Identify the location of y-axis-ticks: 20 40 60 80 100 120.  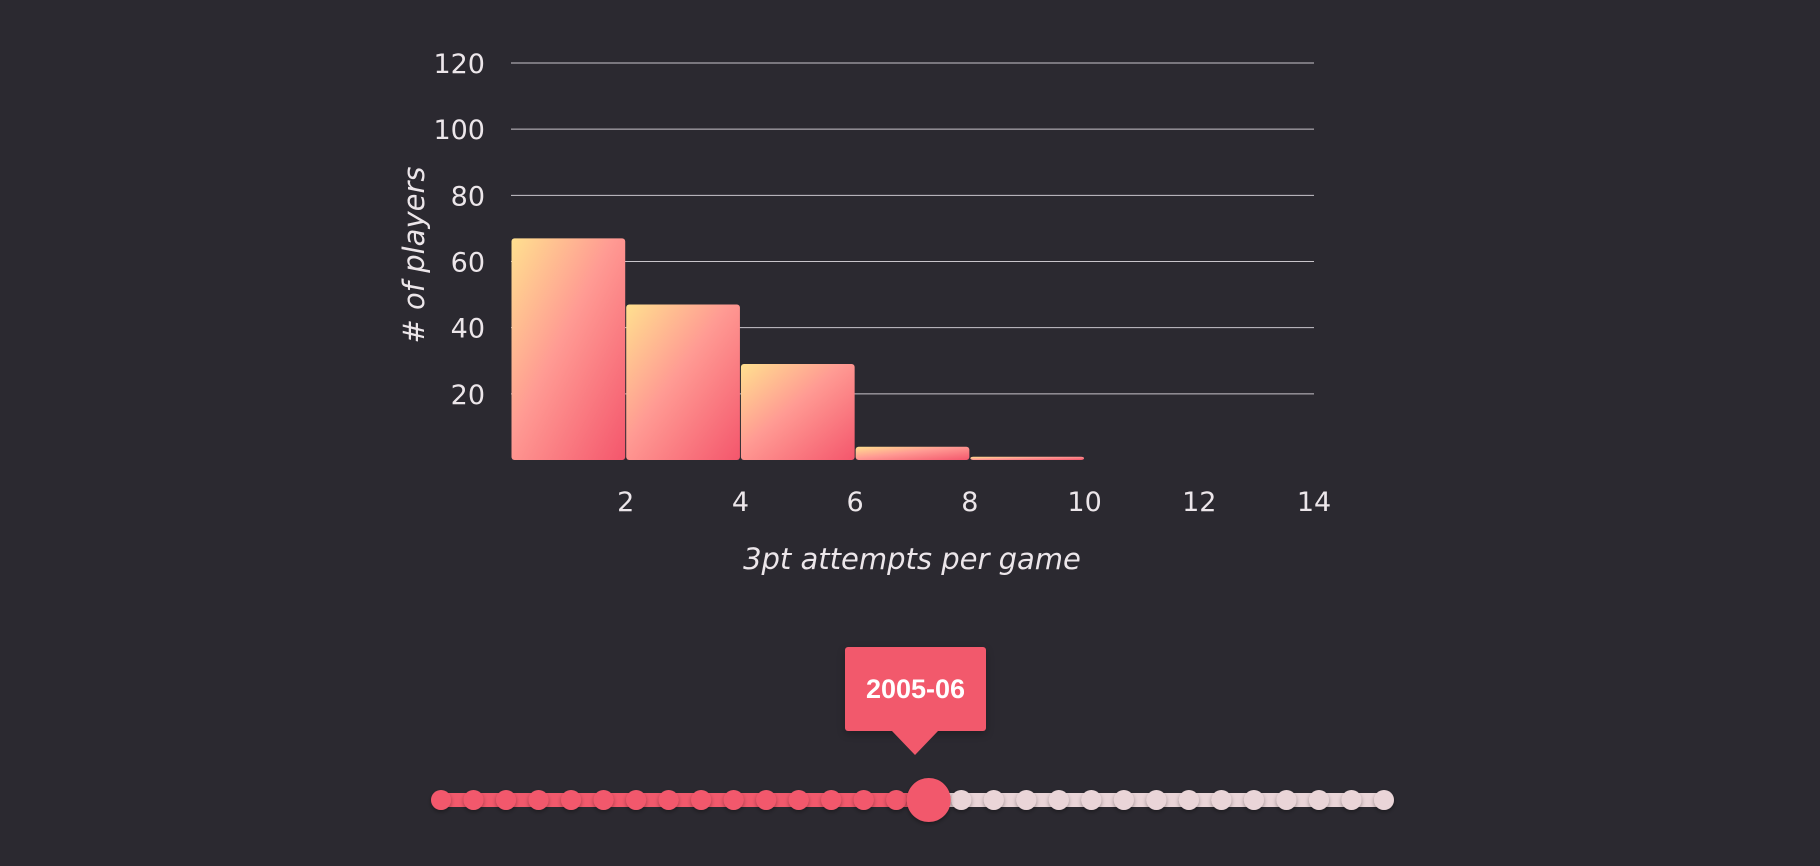
(459, 230).